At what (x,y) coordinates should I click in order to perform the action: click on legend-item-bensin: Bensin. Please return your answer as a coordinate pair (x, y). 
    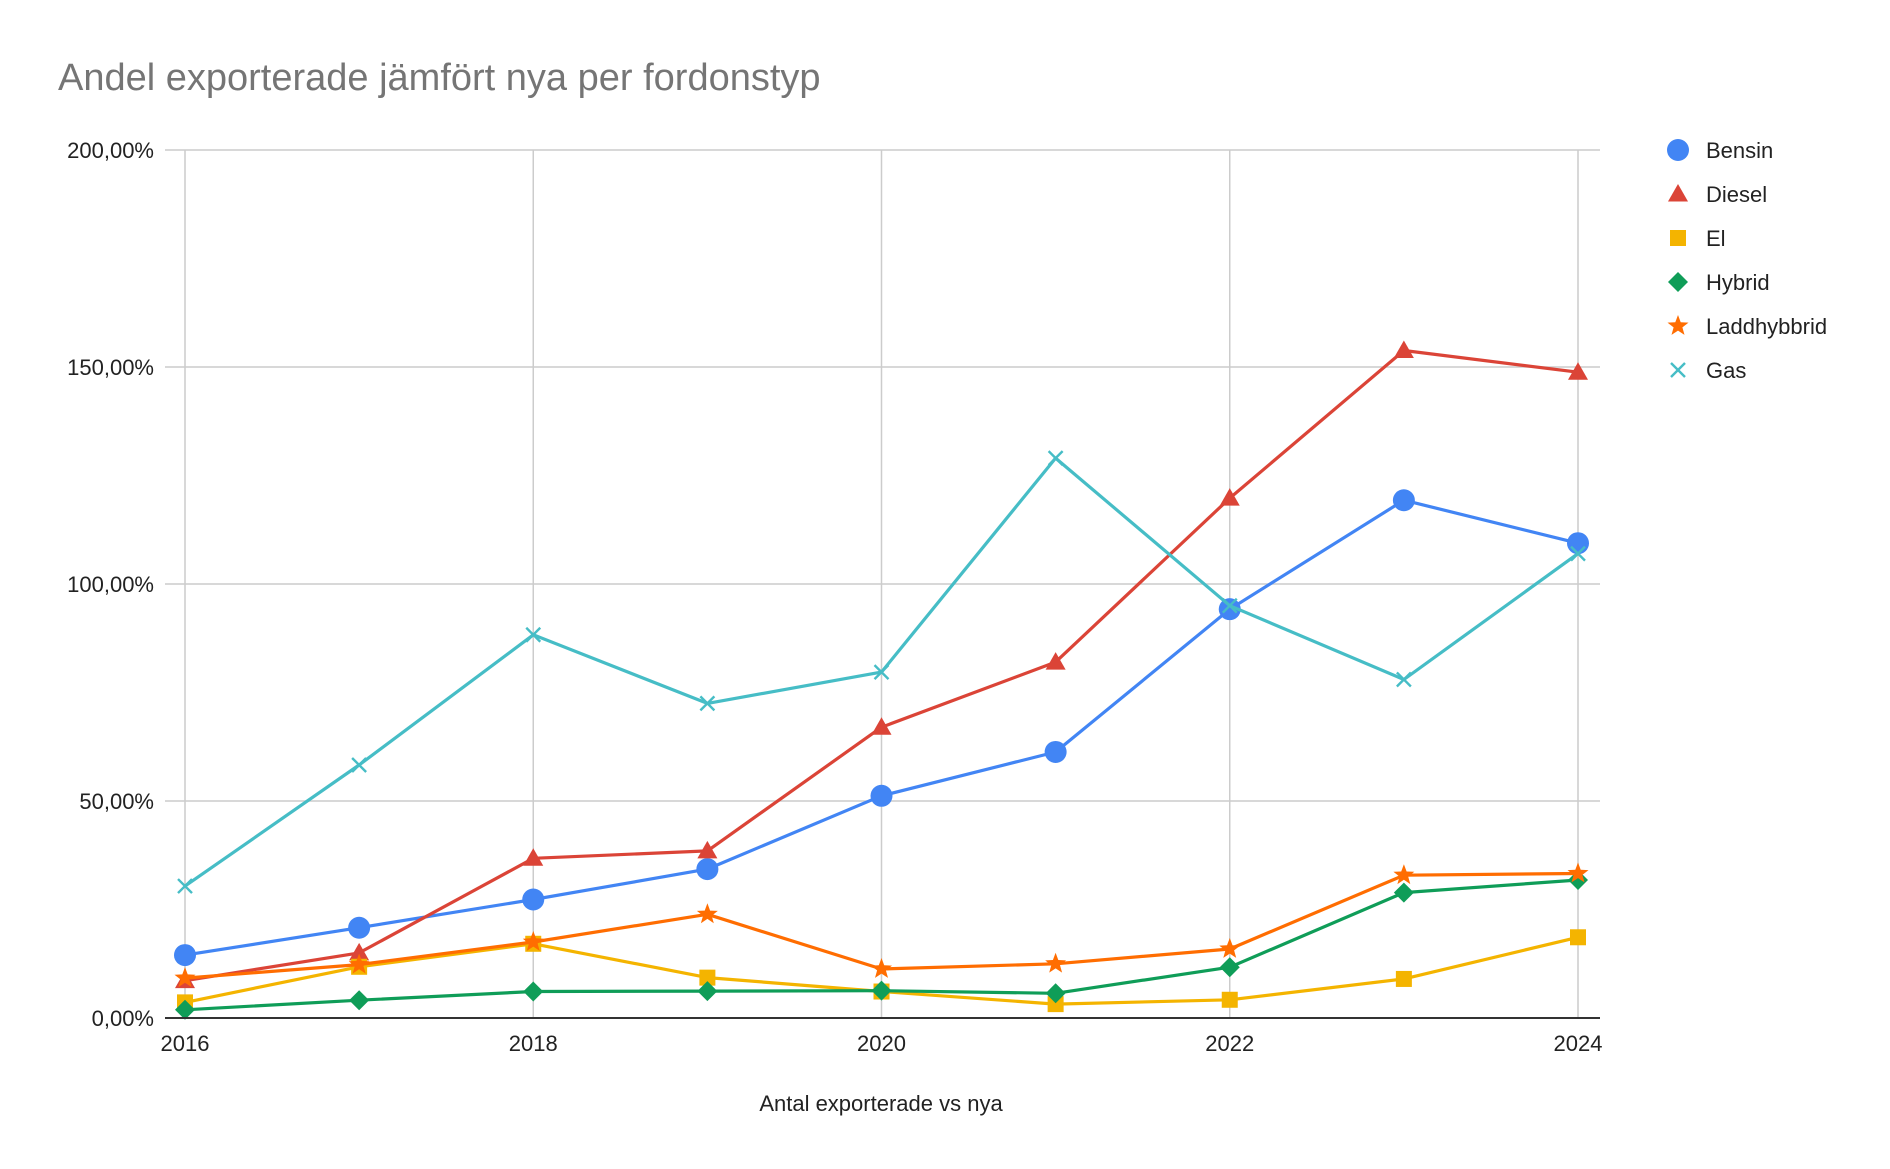
    Looking at the image, I should click on (1720, 150).